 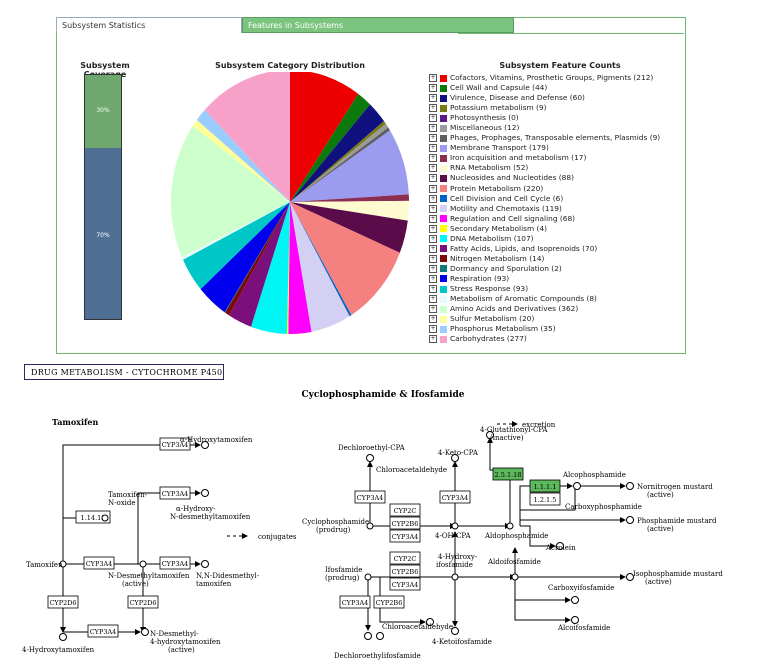 What do you see at coordinates (554, 269) in the screenshot?
I see `legend-item: + Dormancy and Sporulation (2)` at bounding box center [554, 269].